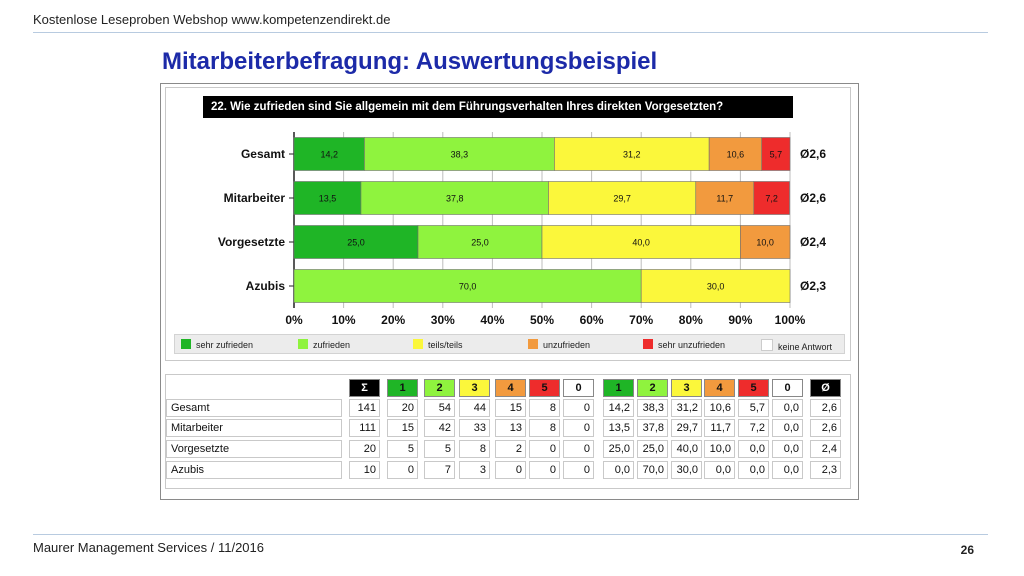 The width and height of the screenshot is (1024, 576). I want to click on data-label: 11,7, so click(724, 199).